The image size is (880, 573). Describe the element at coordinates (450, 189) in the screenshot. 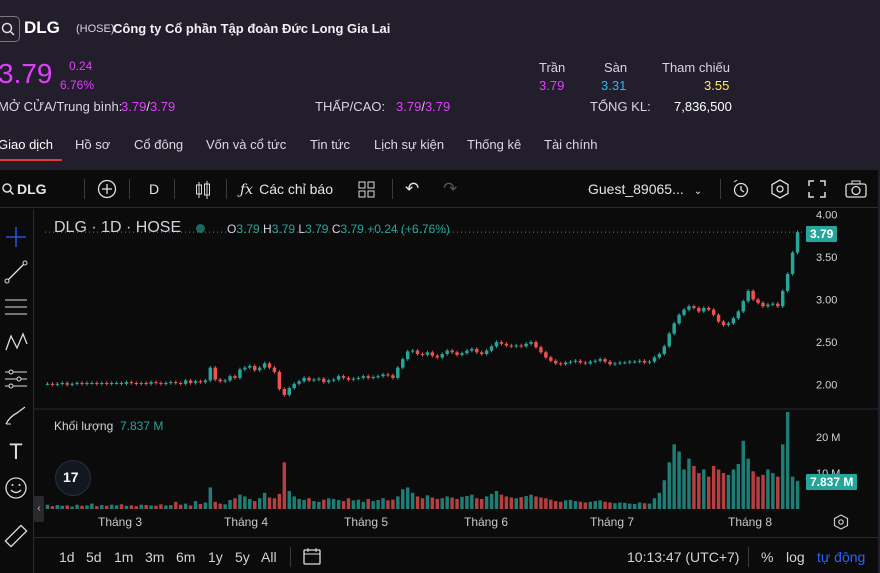

I see `redo-button: ↷` at that location.